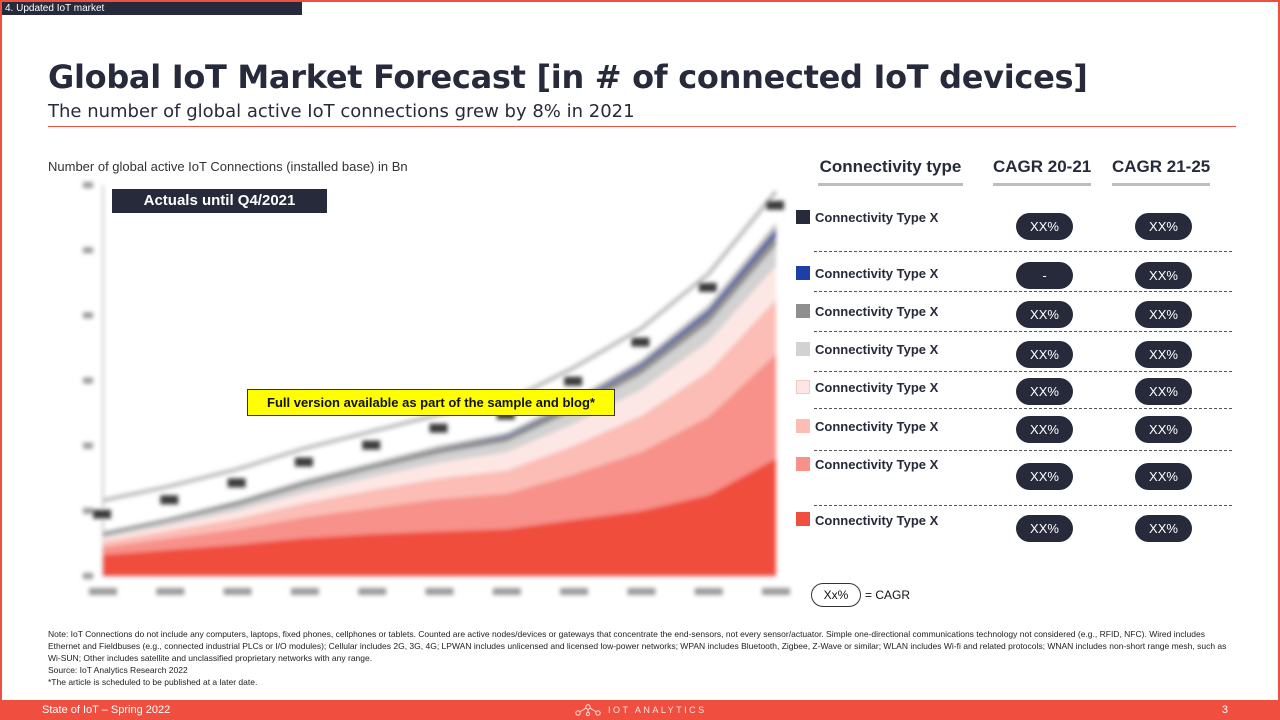  What do you see at coordinates (642, 126) in the screenshot?
I see `title-divider` at bounding box center [642, 126].